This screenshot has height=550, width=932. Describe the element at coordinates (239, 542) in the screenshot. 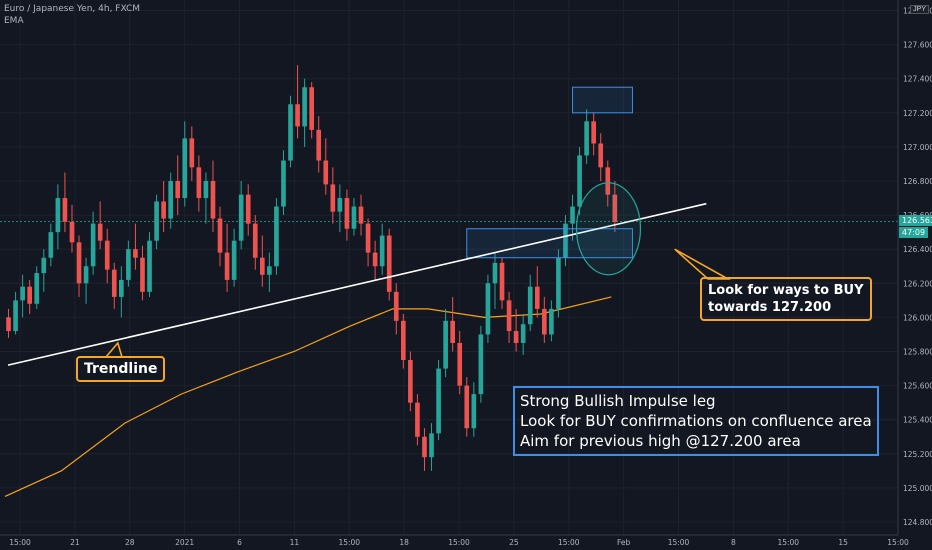

I see `time-tick-label: 6` at that location.